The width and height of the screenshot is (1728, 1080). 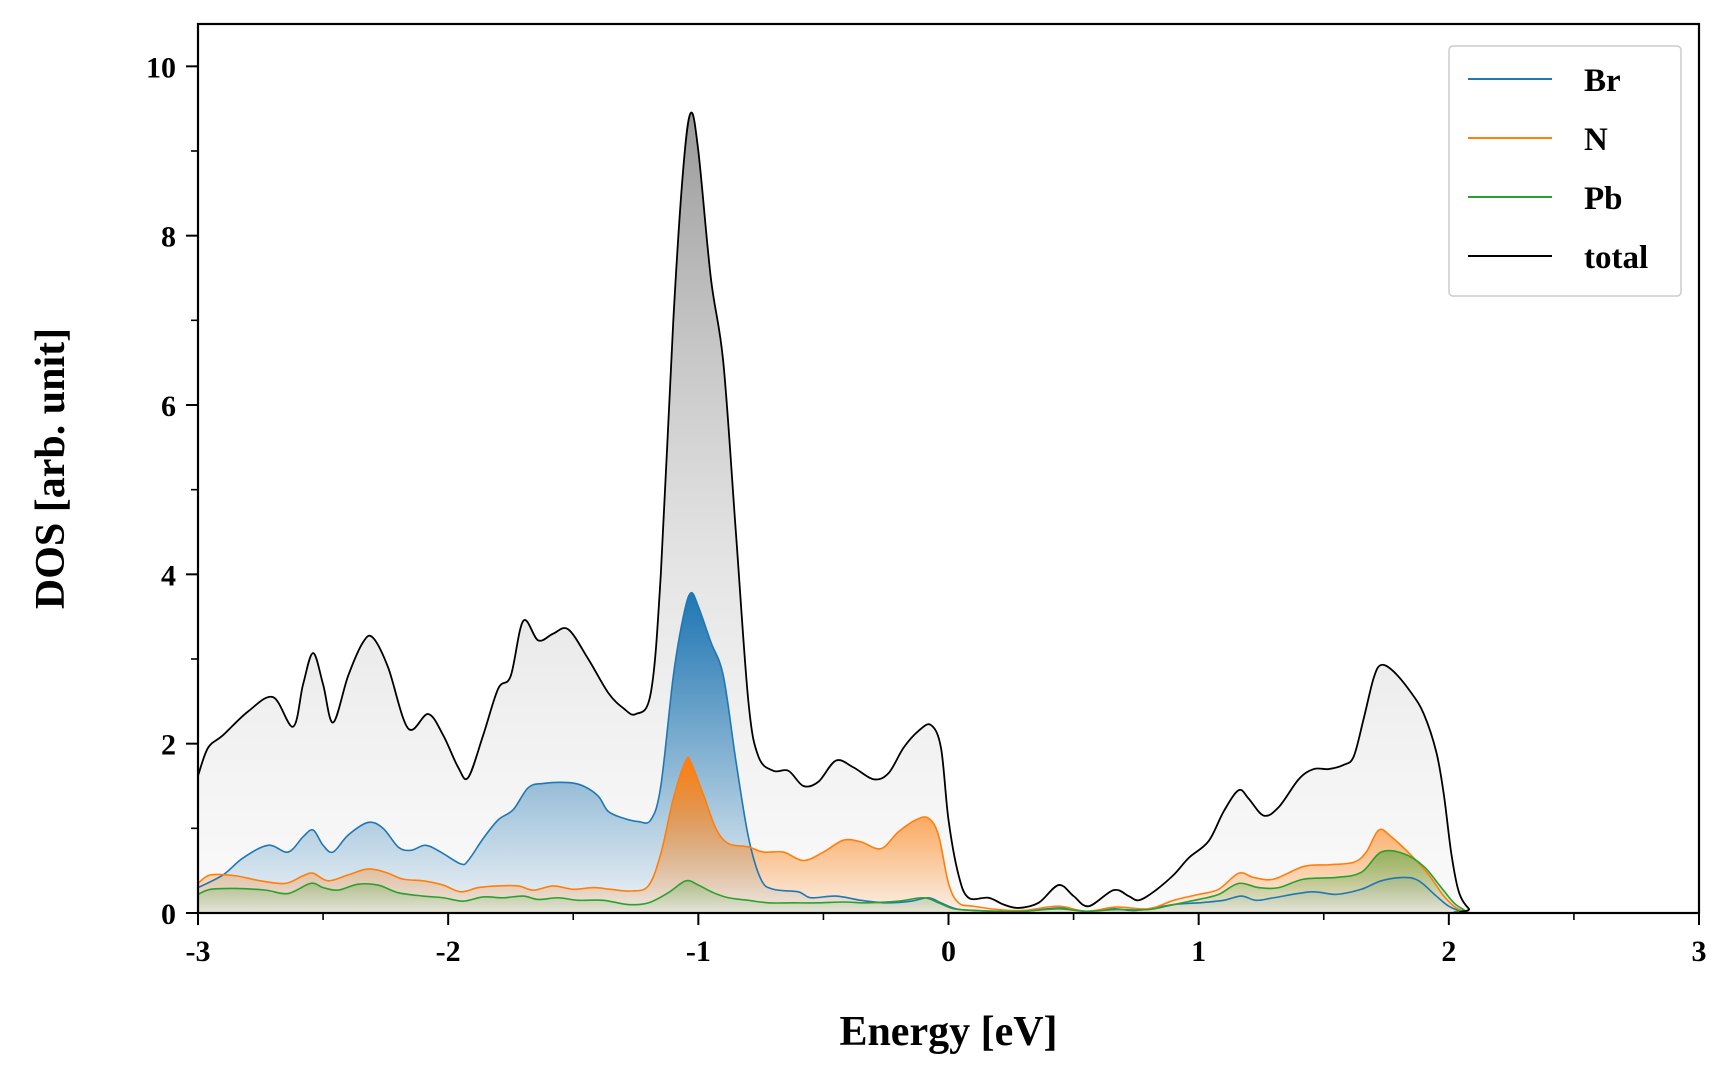 What do you see at coordinates (168, 914) in the screenshot?
I see `y-tick-label: 0` at bounding box center [168, 914].